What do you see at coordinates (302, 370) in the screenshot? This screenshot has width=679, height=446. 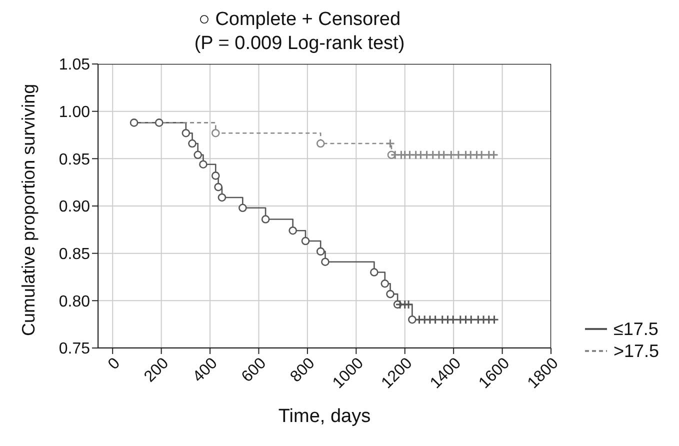 I see `x-tick-label: 800` at bounding box center [302, 370].